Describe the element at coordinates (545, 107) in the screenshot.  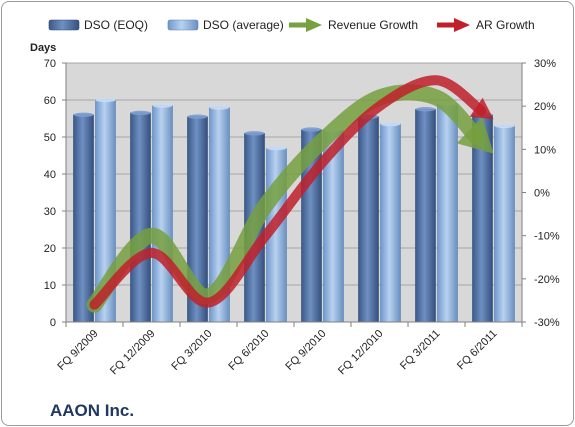
I see `y2-tick-label: 20%` at that location.